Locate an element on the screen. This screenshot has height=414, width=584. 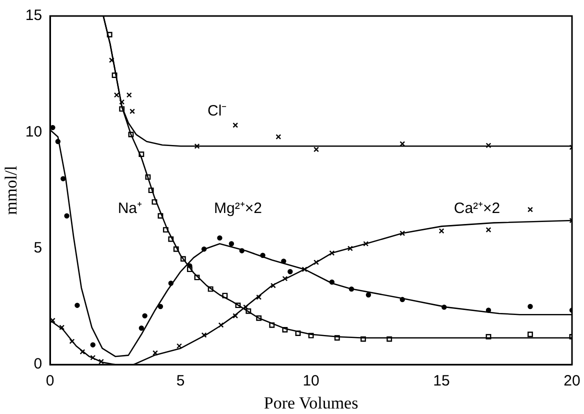
series-label: Ca²⁺×2 is located at coordinates (477, 208).